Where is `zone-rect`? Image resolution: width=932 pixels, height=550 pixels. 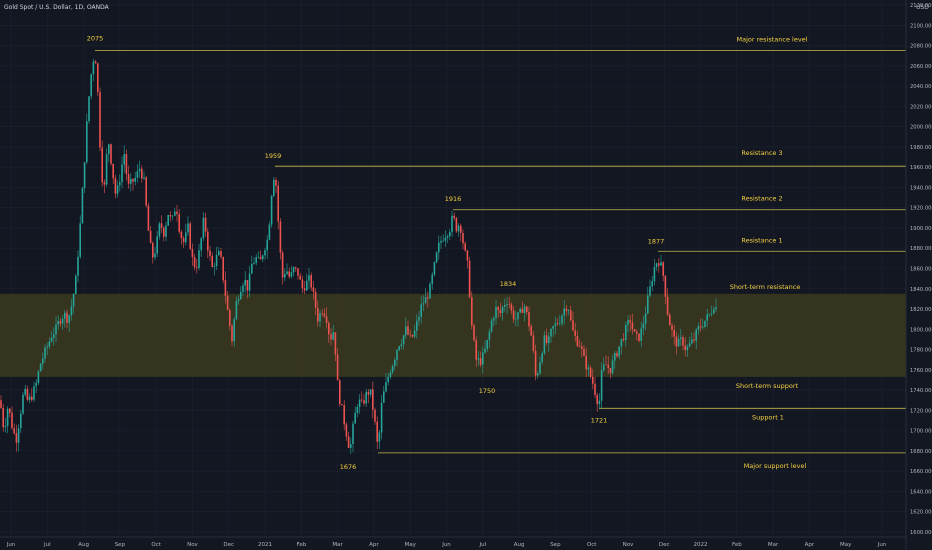
zone-rect is located at coordinates (453, 335).